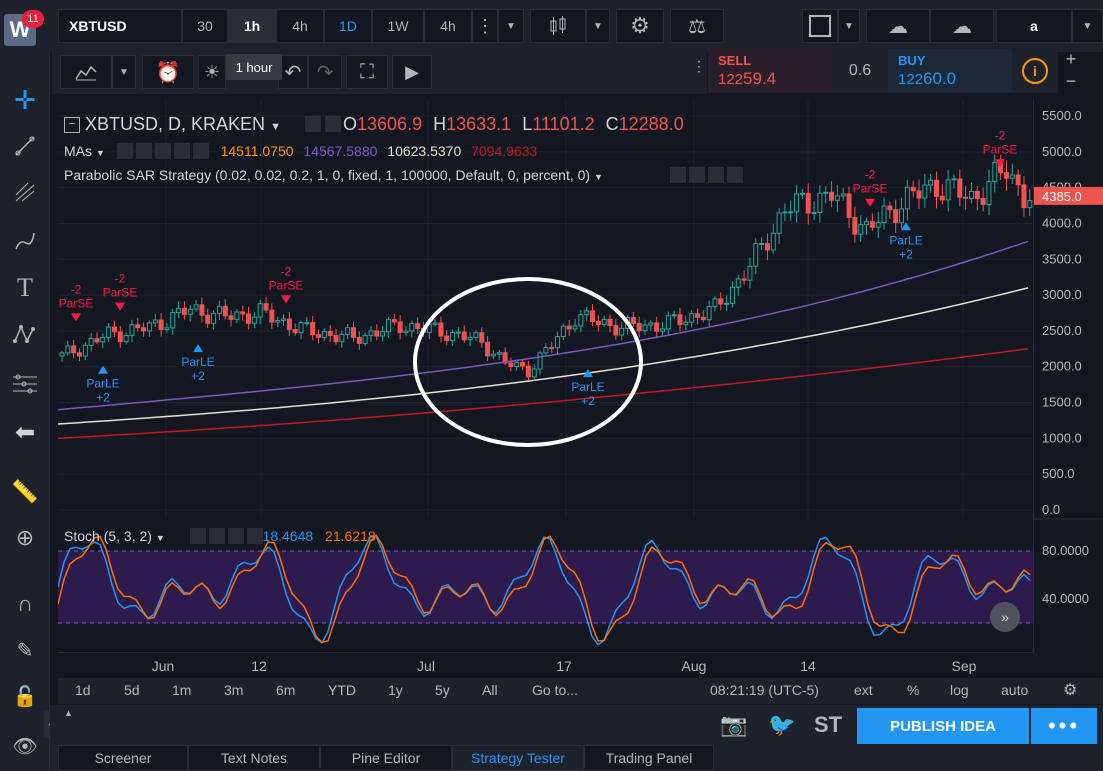  I want to click on tab-strategy-tester: Strategy Tester, so click(518, 758).